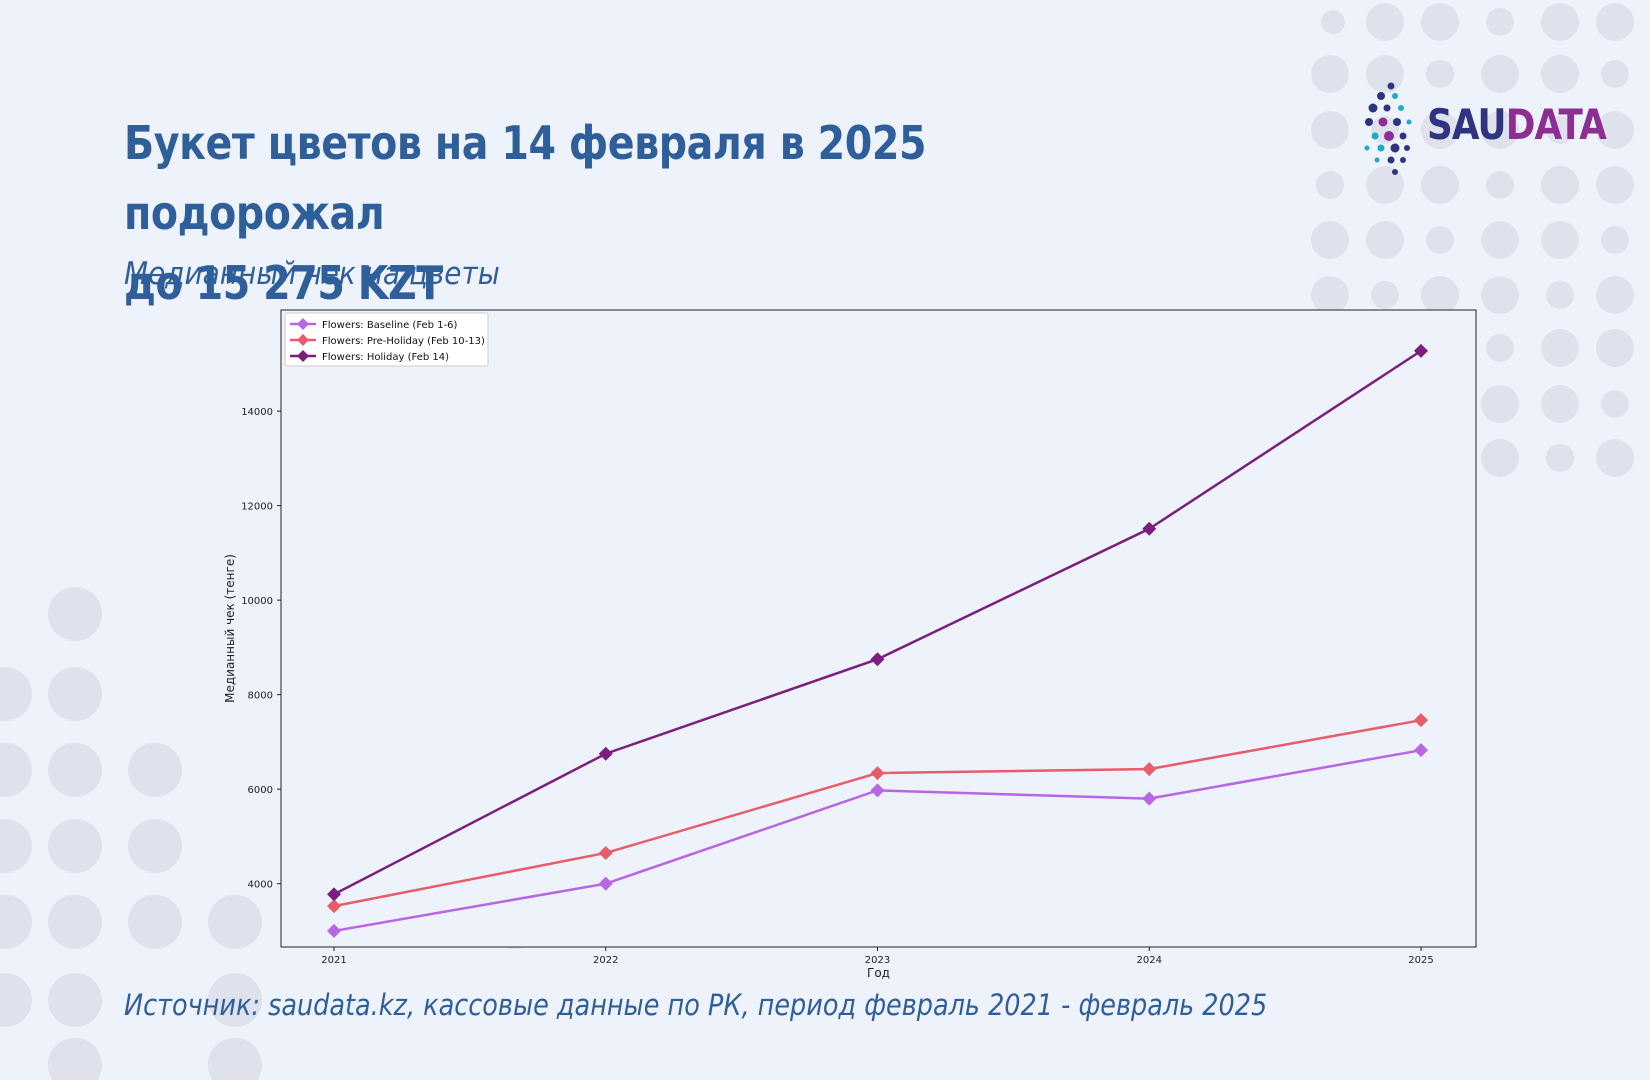 The height and width of the screenshot is (1080, 1650). I want to click on y-axis-label: Медианный чек (тенге), so click(230, 628).